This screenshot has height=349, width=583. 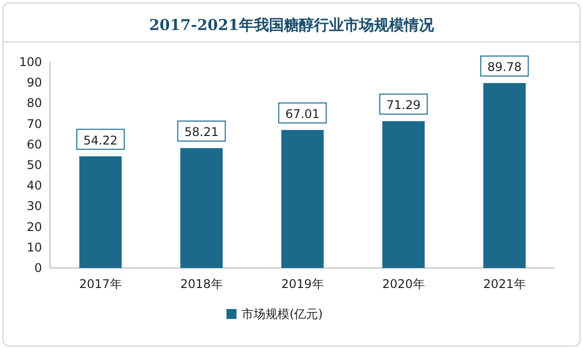 I want to click on data-label: 54.22, so click(x=100, y=140).